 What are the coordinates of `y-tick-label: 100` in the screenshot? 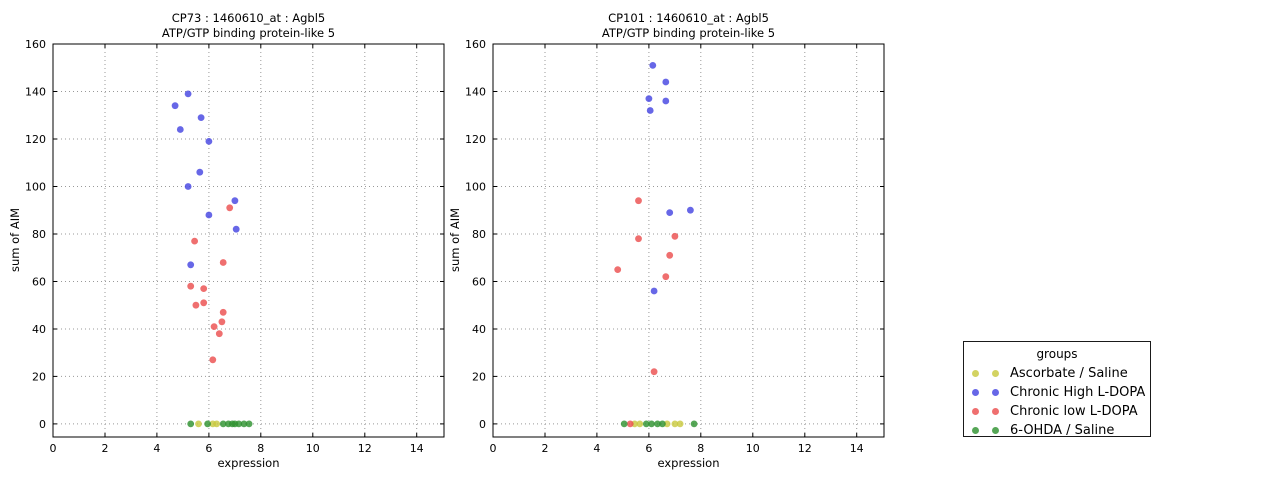 It's located at (35, 187).